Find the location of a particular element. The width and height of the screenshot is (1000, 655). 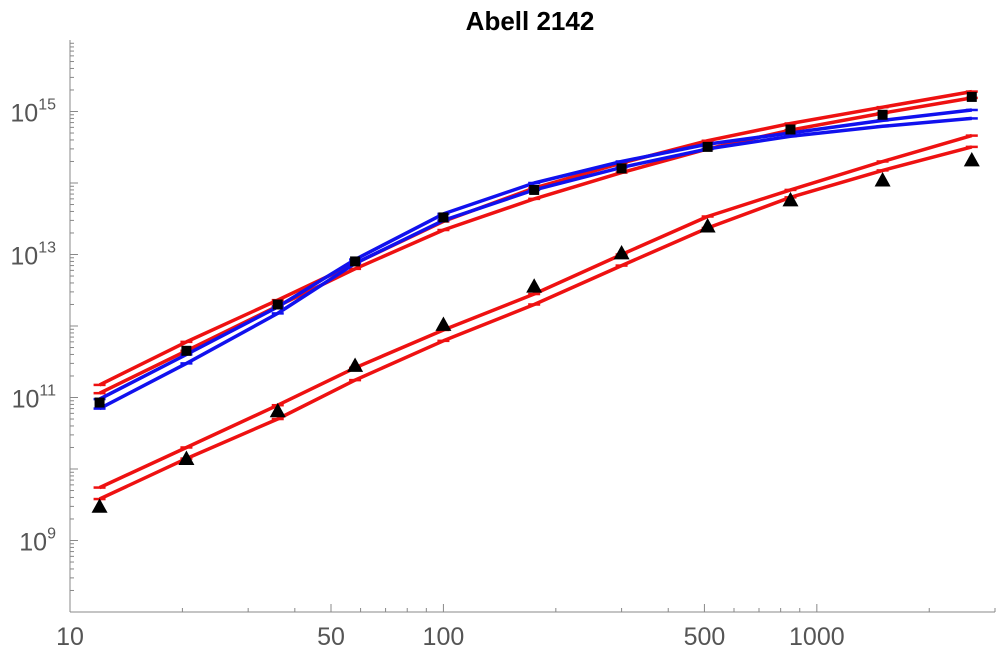

y-tick-label: 109 is located at coordinates (37, 541).